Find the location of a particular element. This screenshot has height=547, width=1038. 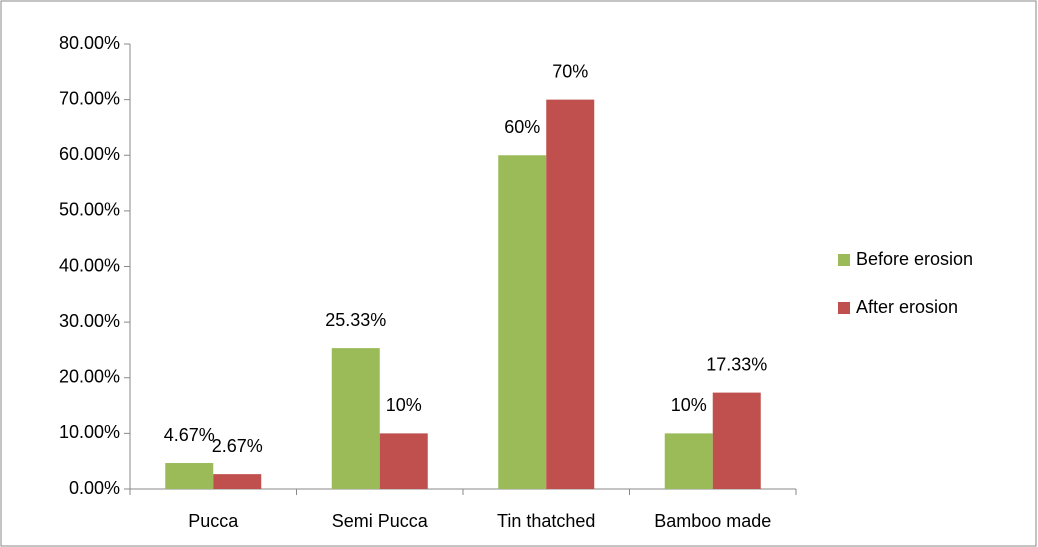

y-tick-label: 0.00% is located at coordinates (94, 488).